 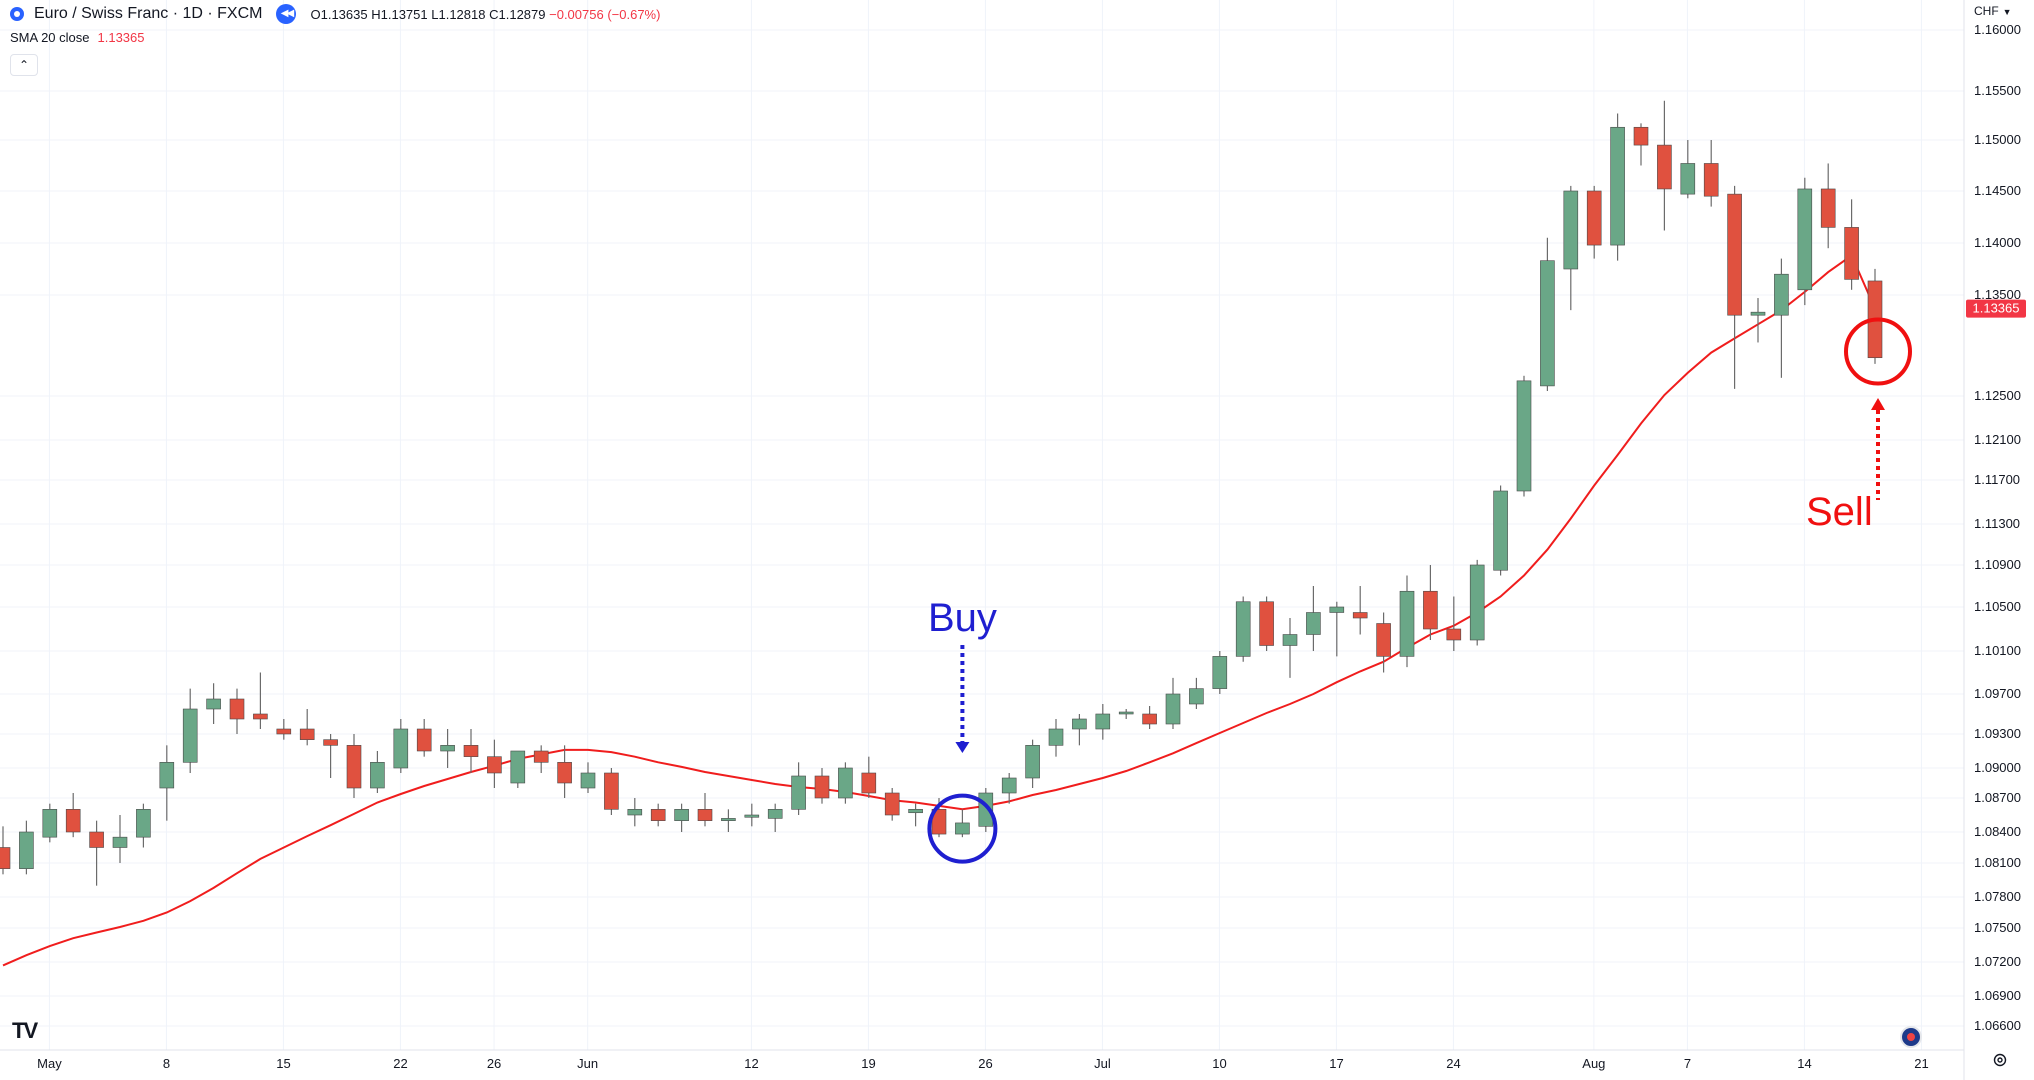 What do you see at coordinates (983, 1063) in the screenshot?
I see `time-axis: May 8 15 22 26 Jun 12 19 26 Jul 10 17 24 Aug 7 14 21` at bounding box center [983, 1063].